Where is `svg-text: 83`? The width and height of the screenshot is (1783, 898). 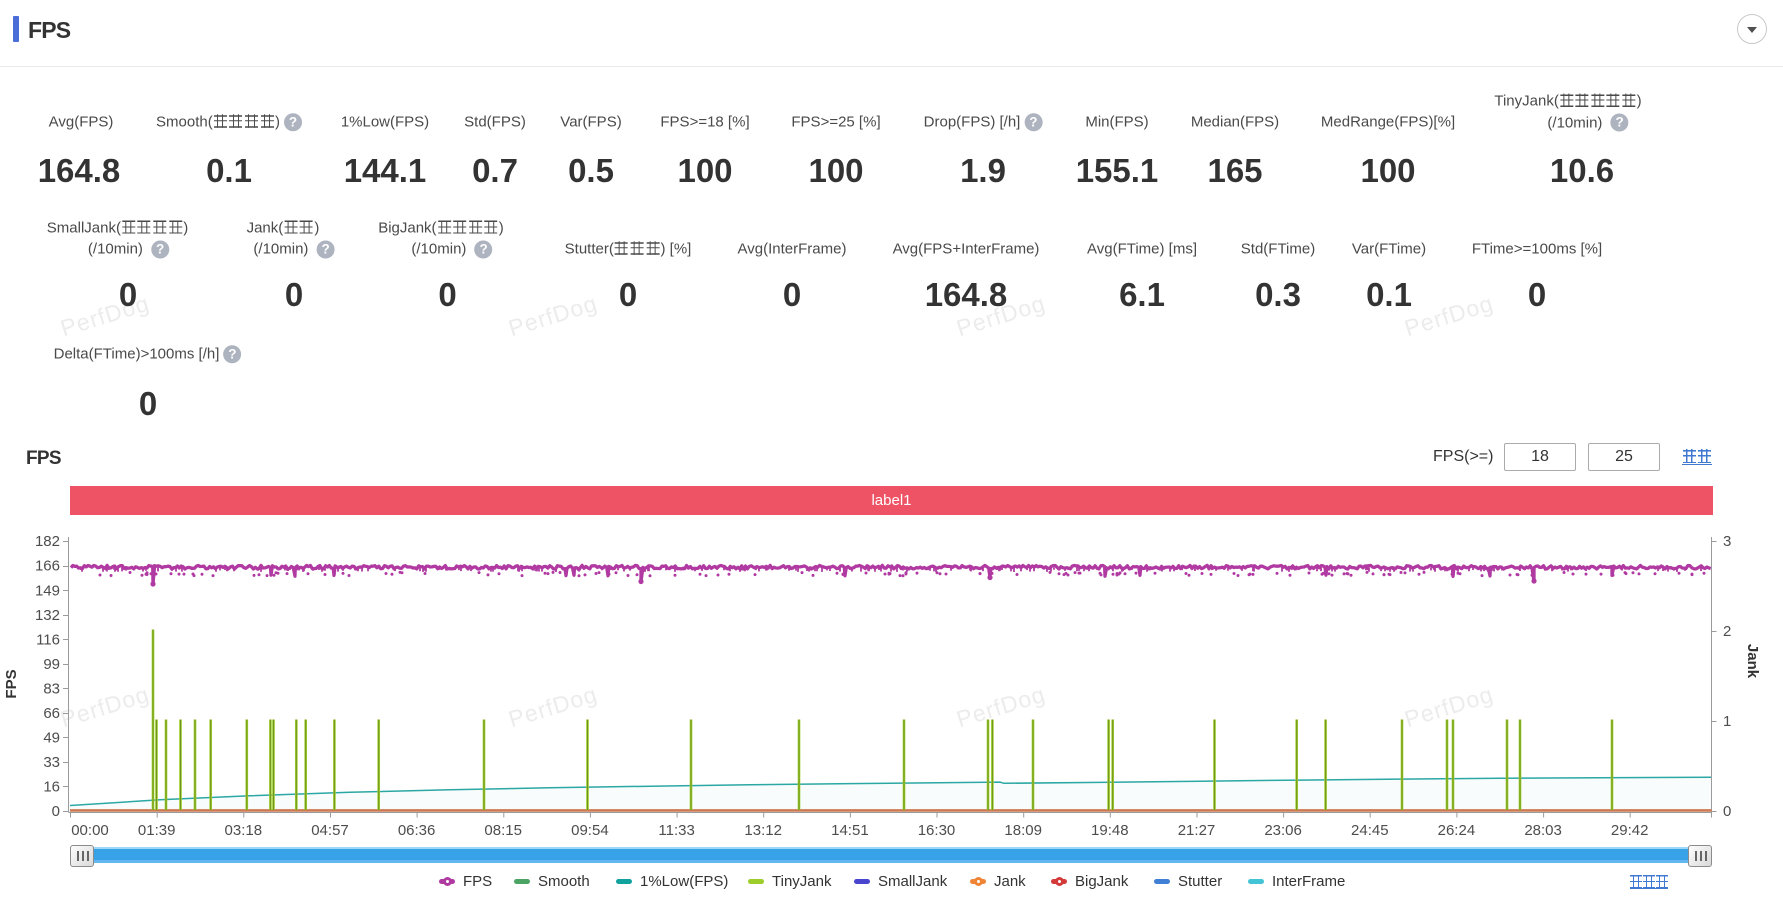
svg-text: 83 is located at coordinates (51, 689).